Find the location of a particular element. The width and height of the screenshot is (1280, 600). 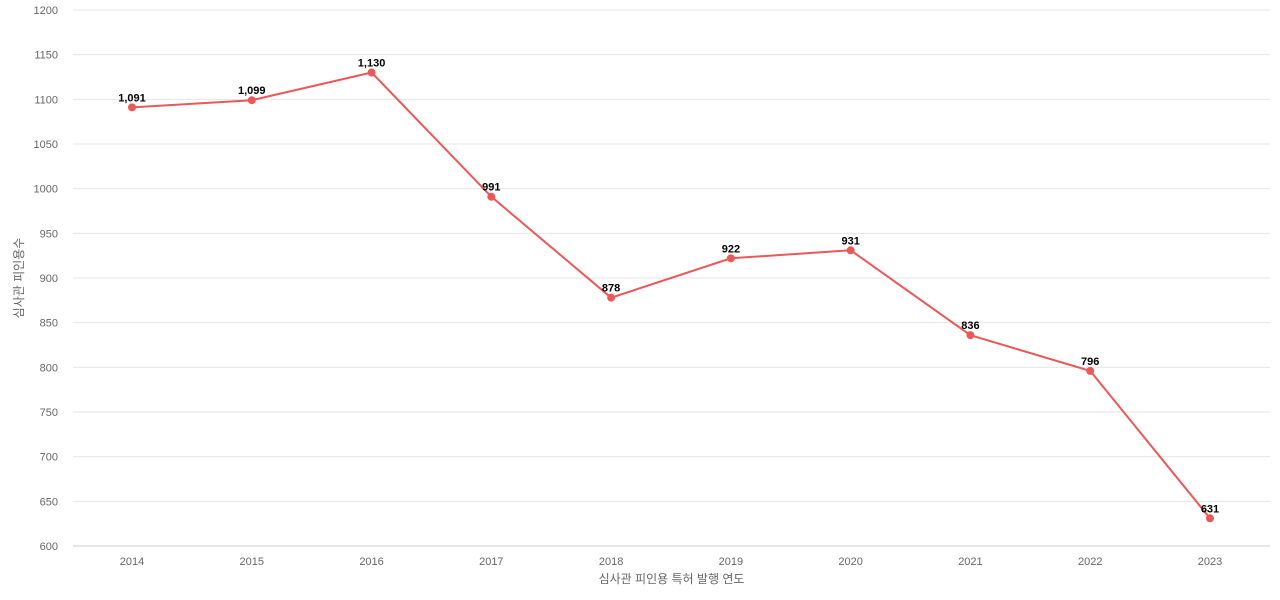

x-tick-label: 2019 is located at coordinates (731, 562).